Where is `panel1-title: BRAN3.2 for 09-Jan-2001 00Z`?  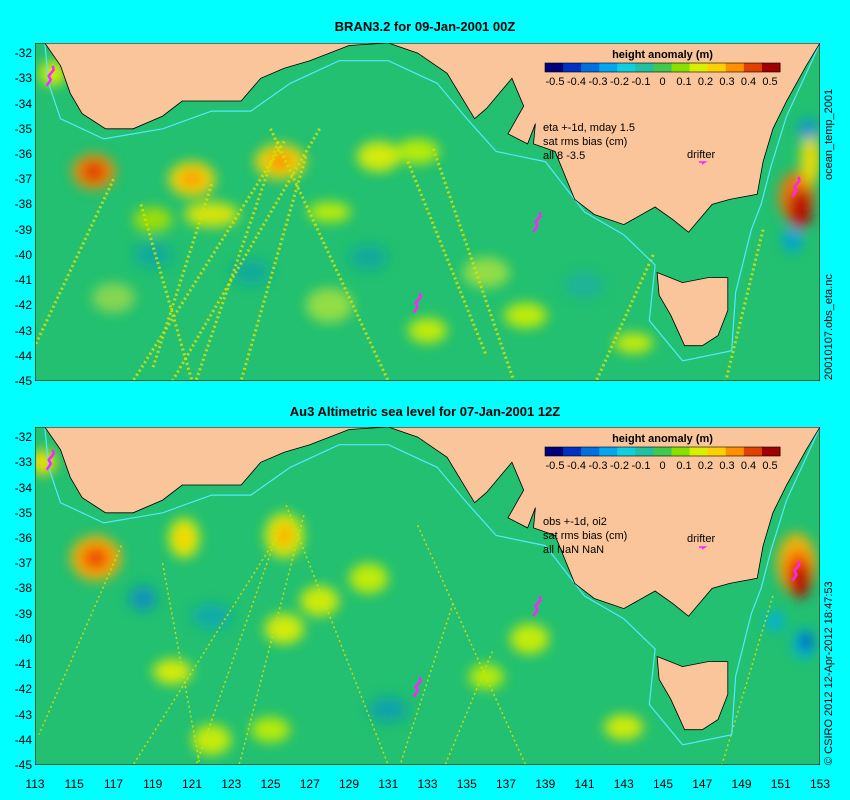
panel1-title: BRAN3.2 for 09-Jan-2001 00Z is located at coordinates (425, 26).